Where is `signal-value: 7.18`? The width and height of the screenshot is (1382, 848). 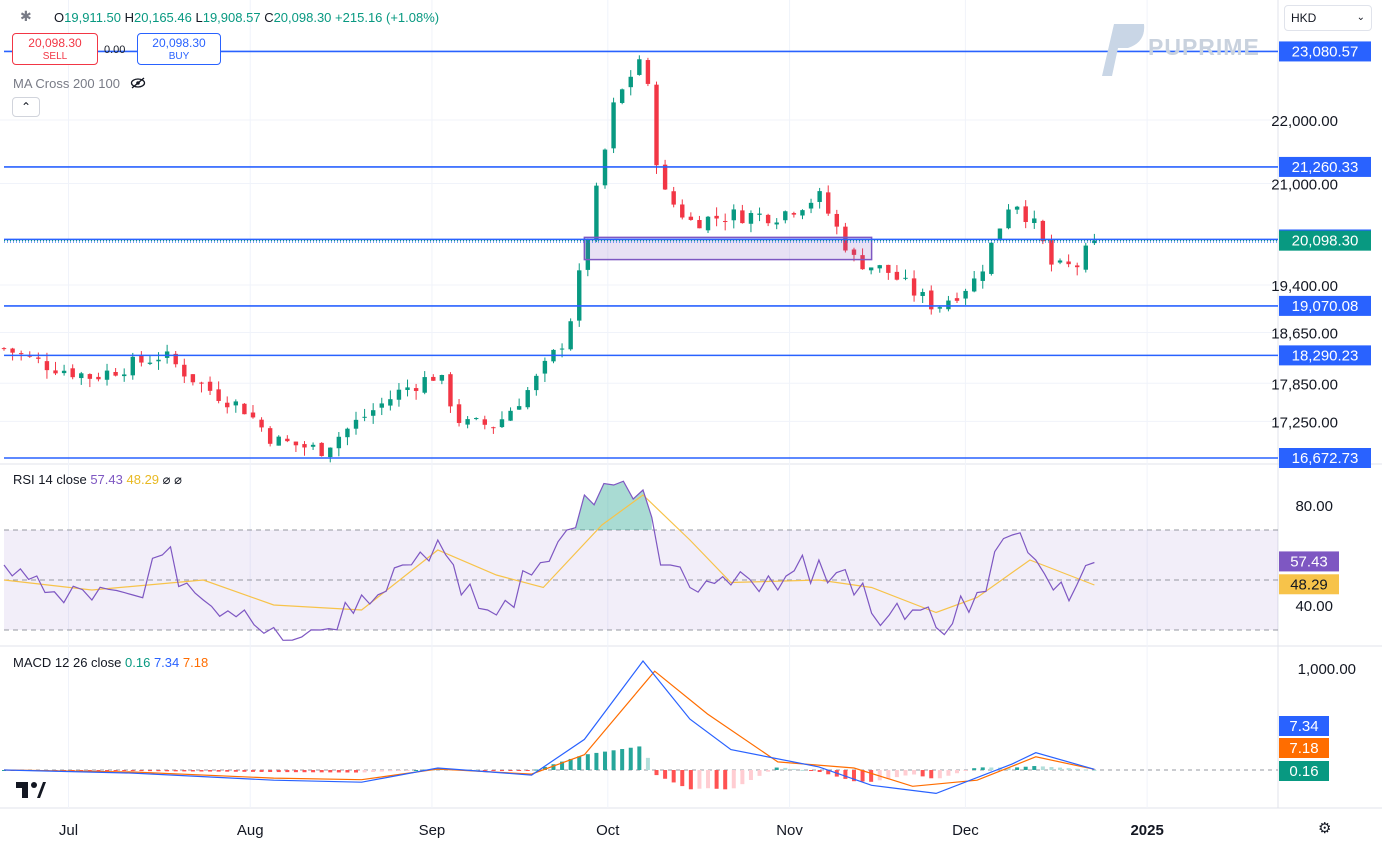 signal-value: 7.18 is located at coordinates (195, 662).